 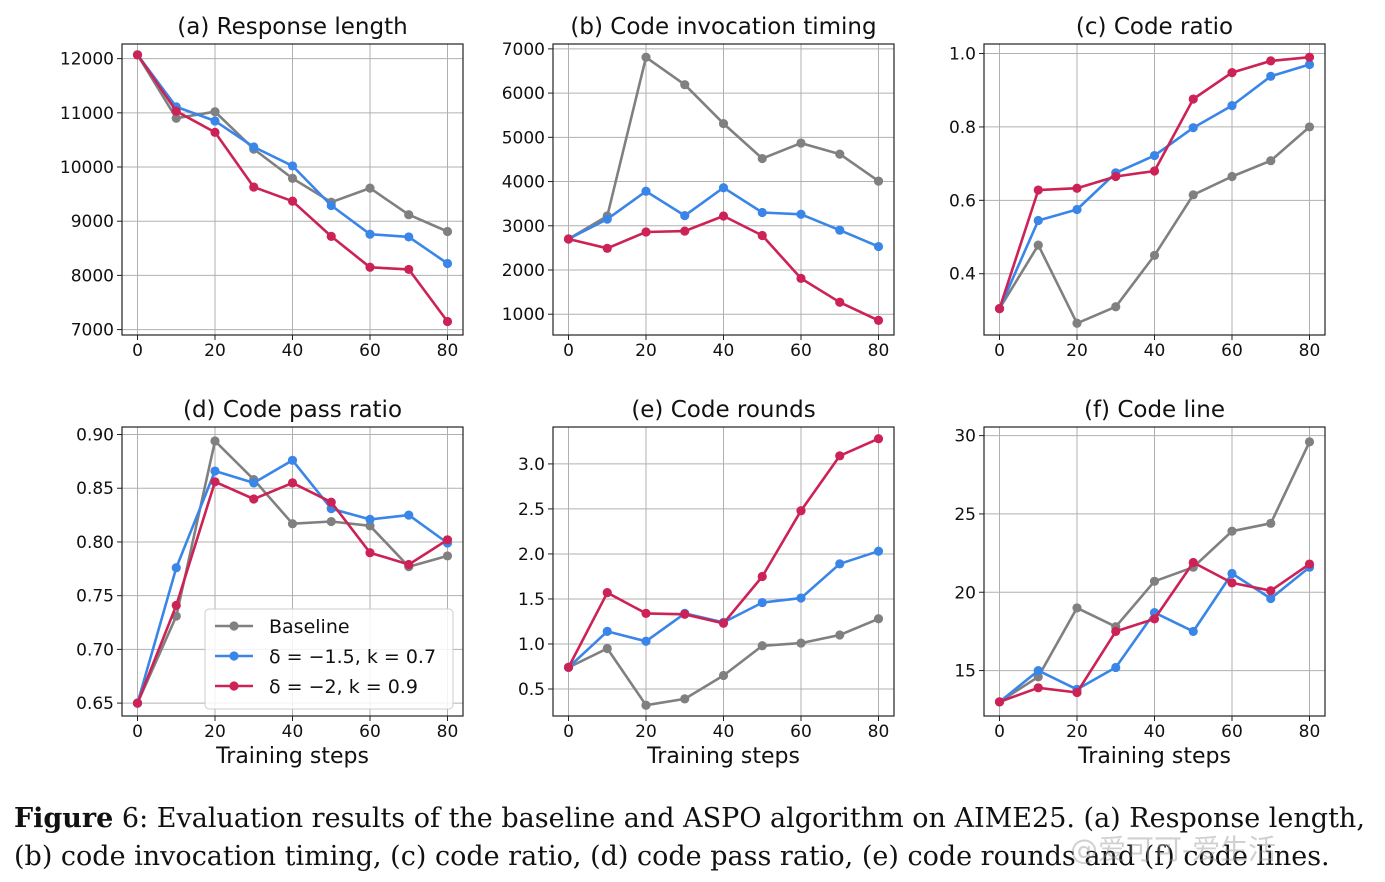 I want to click on y-tick-label: 2.5, so click(x=531, y=510).